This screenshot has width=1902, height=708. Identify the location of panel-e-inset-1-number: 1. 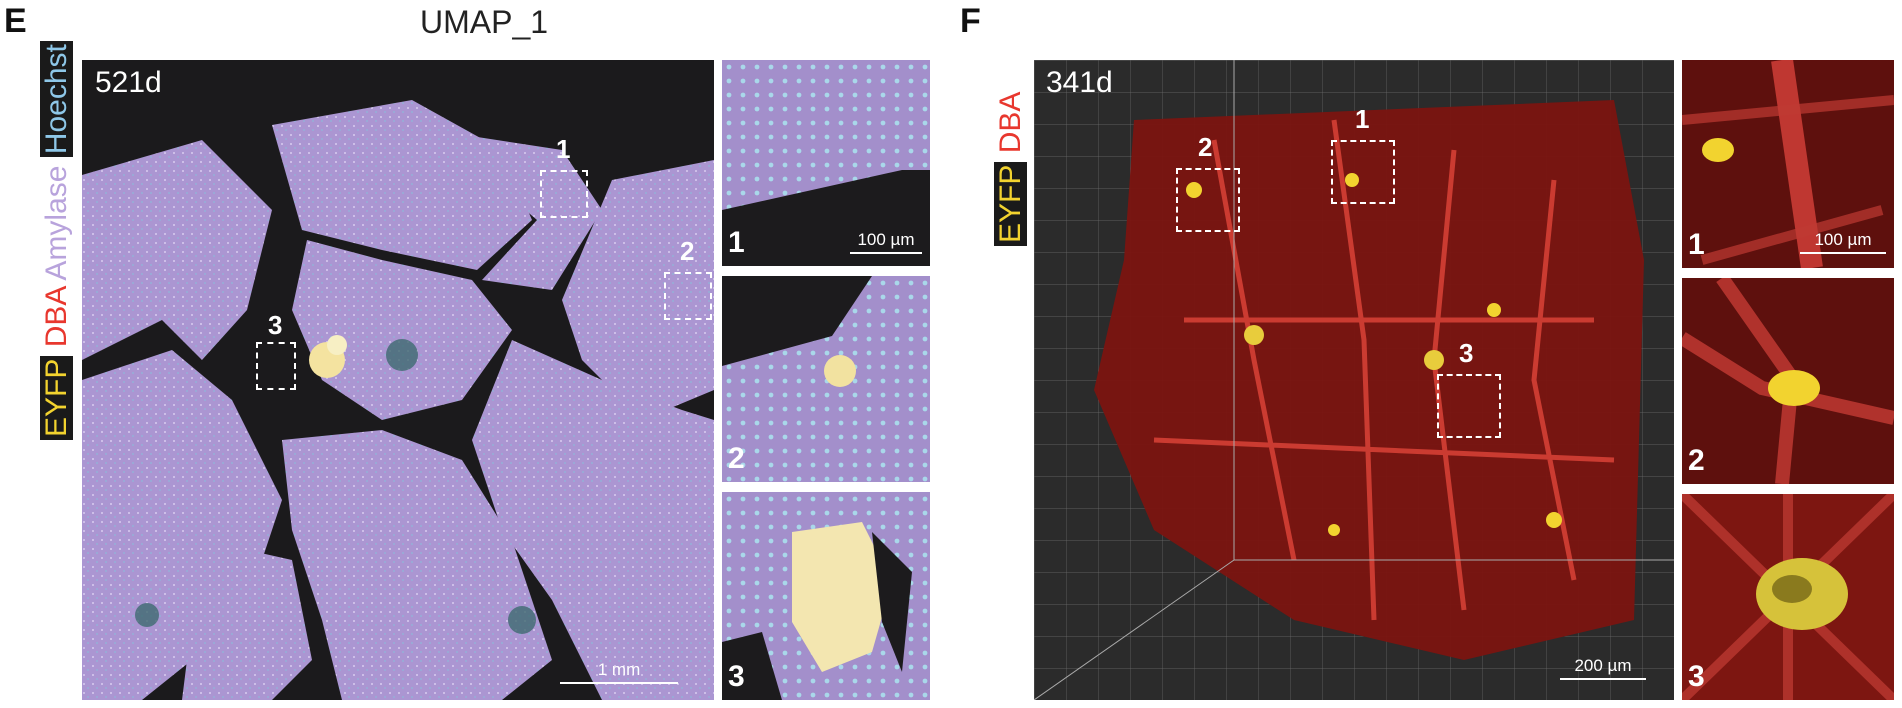
(736, 242).